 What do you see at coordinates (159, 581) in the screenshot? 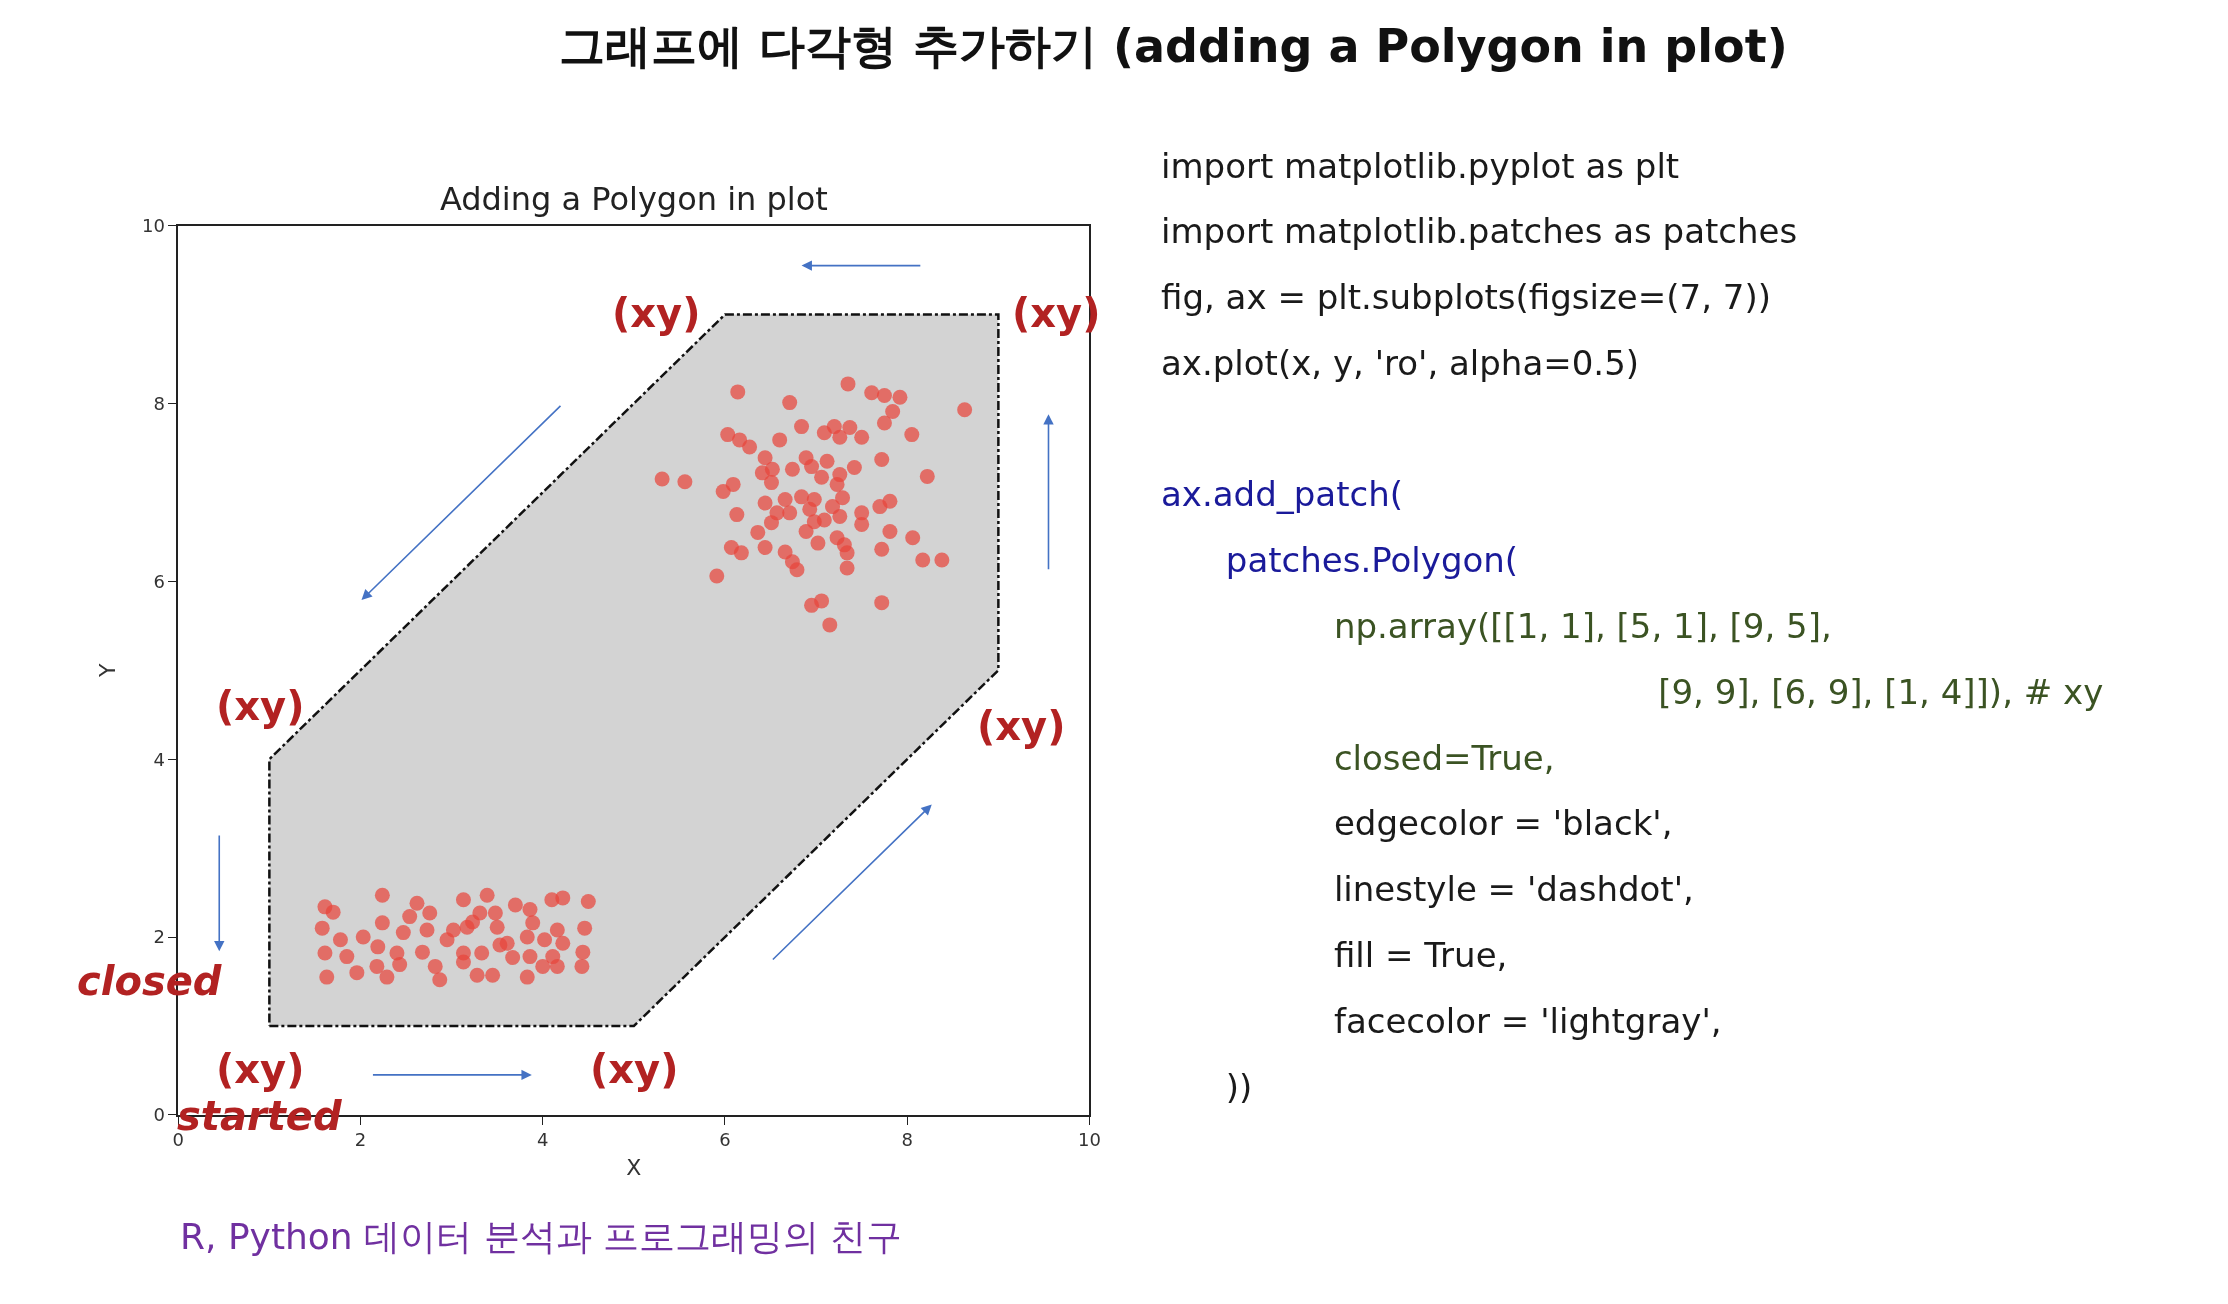
I see `y-tick-label: 6` at bounding box center [159, 581].